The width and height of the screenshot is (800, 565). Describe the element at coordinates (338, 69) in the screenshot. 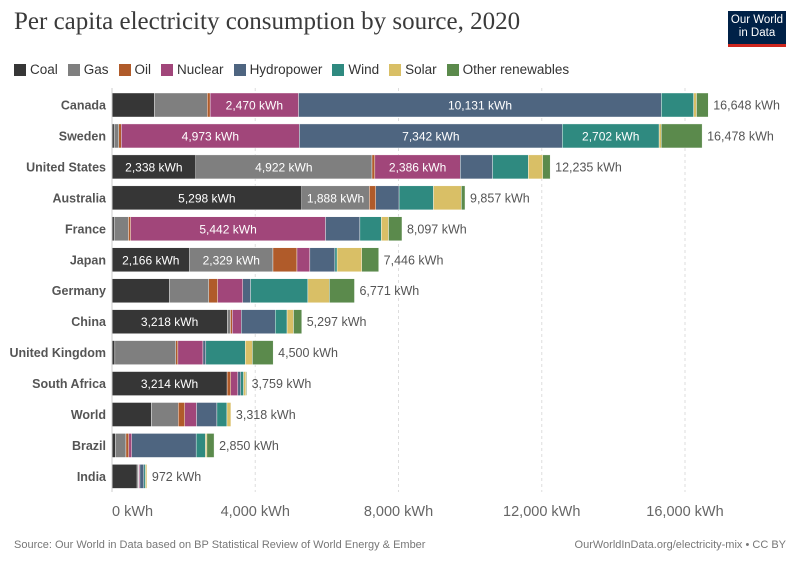

I see `legend-swatch-wind` at that location.